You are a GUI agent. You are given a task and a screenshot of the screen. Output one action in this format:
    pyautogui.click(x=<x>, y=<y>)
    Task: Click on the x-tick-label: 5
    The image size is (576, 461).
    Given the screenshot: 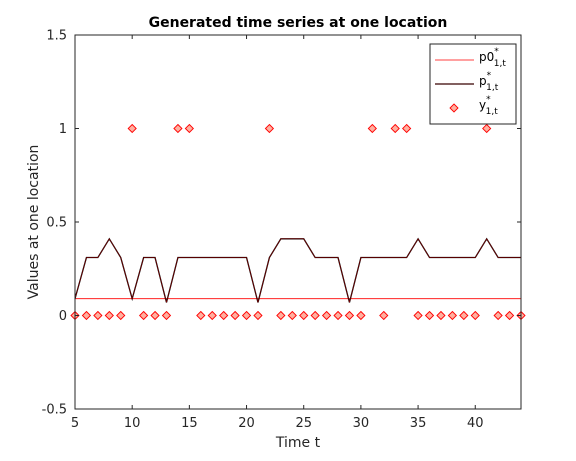 What is the action you would take?
    pyautogui.click(x=75, y=423)
    